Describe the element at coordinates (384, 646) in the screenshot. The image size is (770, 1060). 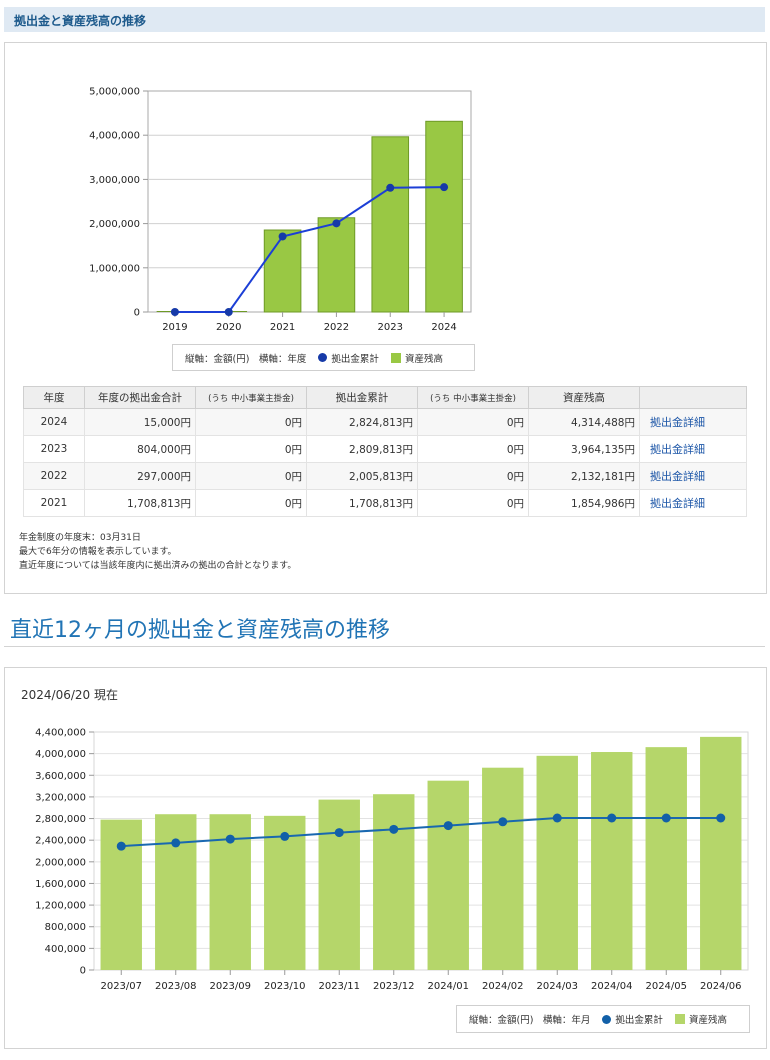
I see `title-divider` at that location.